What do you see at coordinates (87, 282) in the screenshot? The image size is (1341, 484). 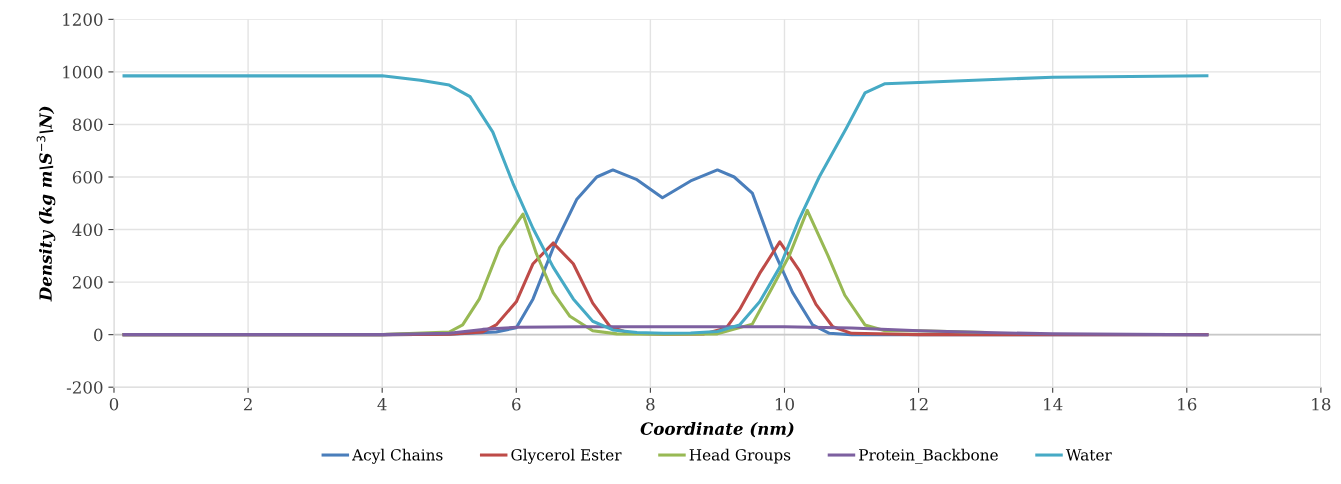 I see `y-tick-label: 200` at bounding box center [87, 282].